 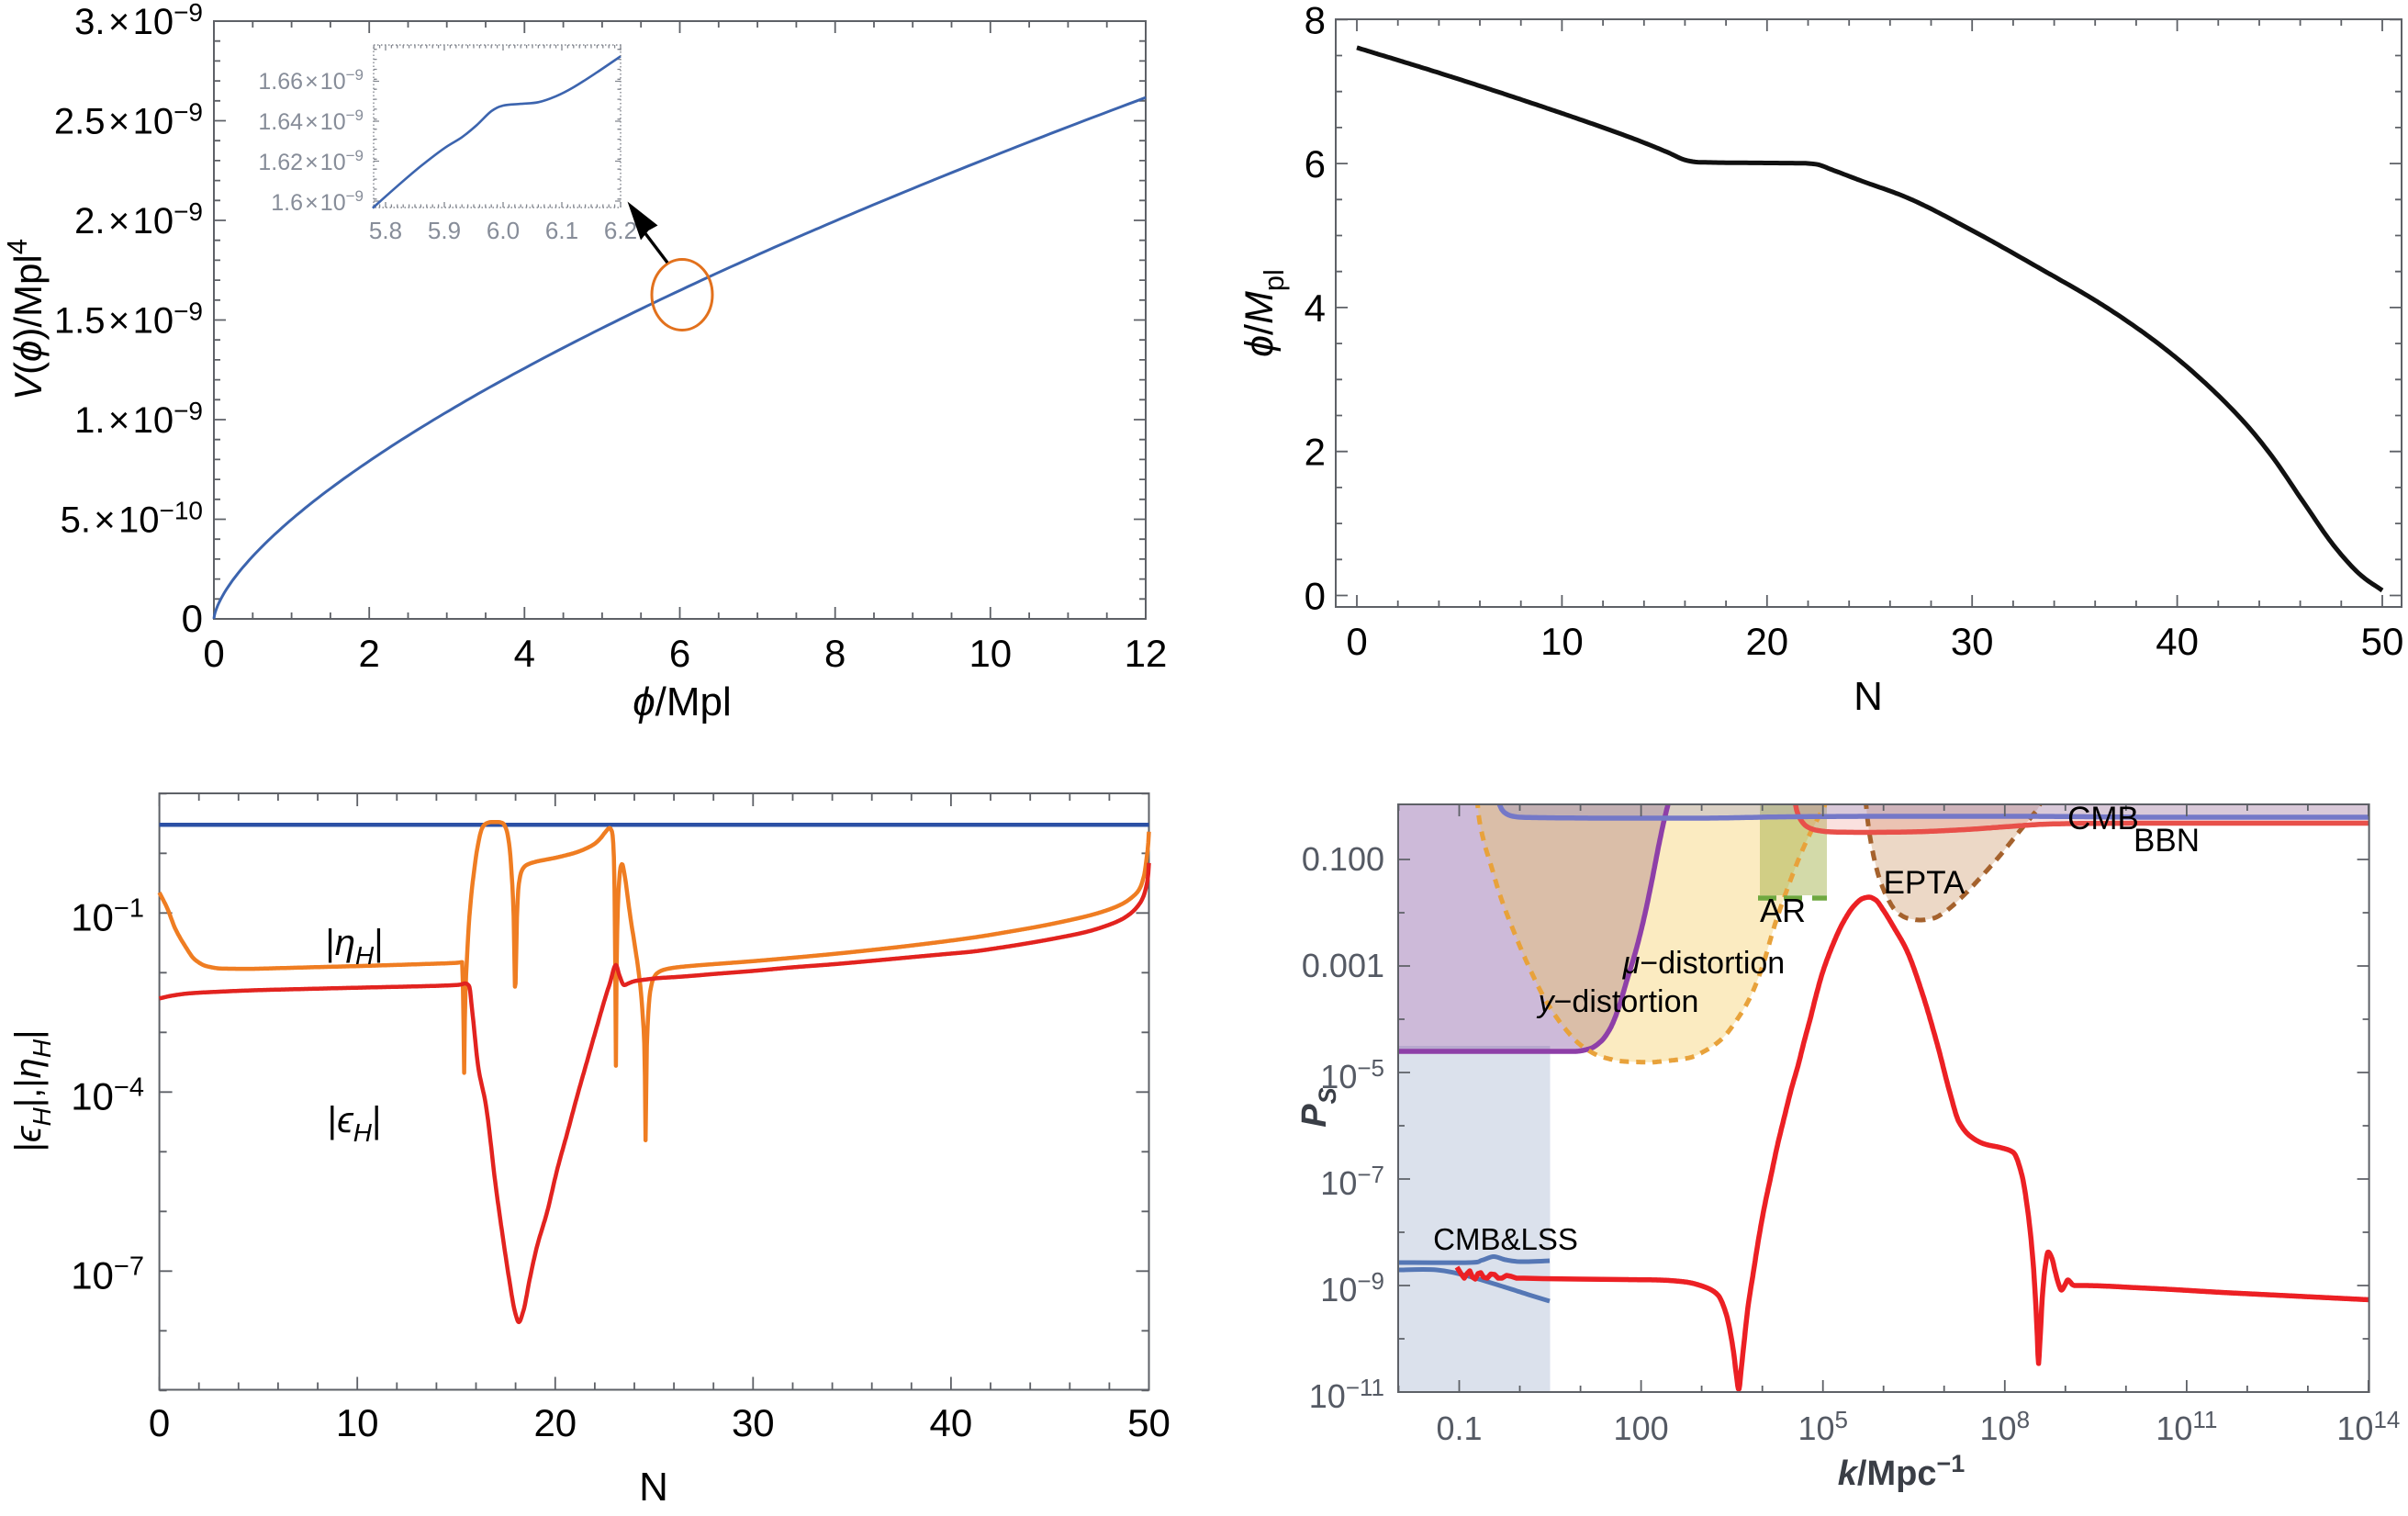 I want to click on svg-text: μ−distortion, so click(x=1703, y=964).